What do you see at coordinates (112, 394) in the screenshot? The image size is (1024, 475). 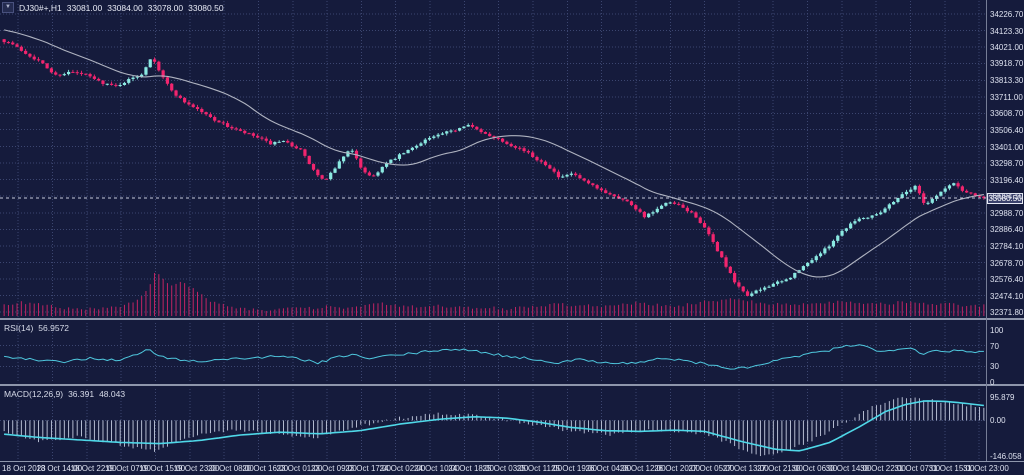 I see `macd-value-signal: 48.043` at bounding box center [112, 394].